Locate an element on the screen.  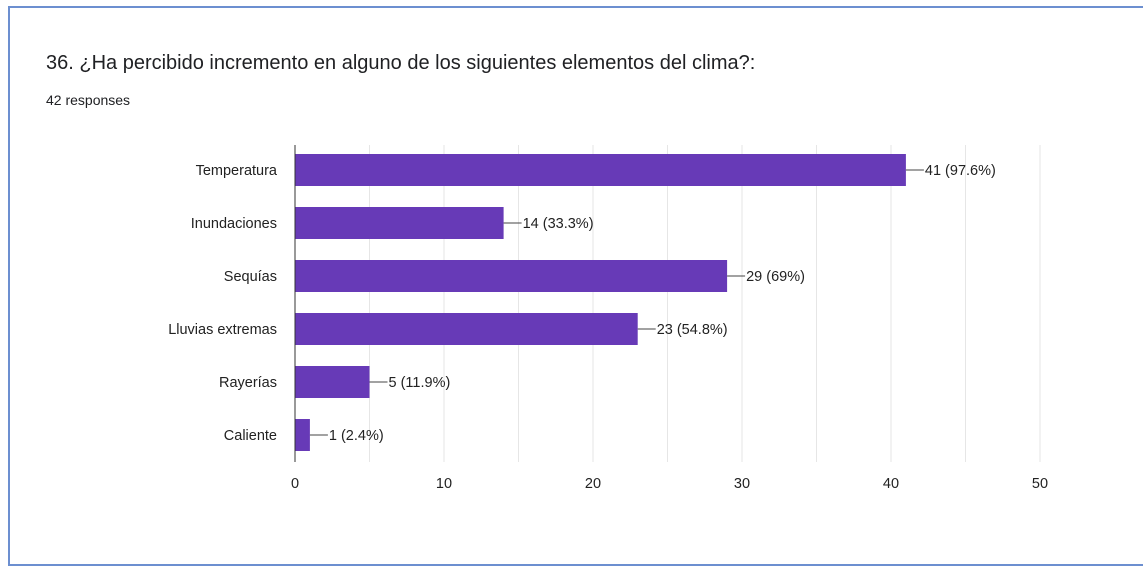
data-label: 41 (97.6%) is located at coordinates (960, 171).